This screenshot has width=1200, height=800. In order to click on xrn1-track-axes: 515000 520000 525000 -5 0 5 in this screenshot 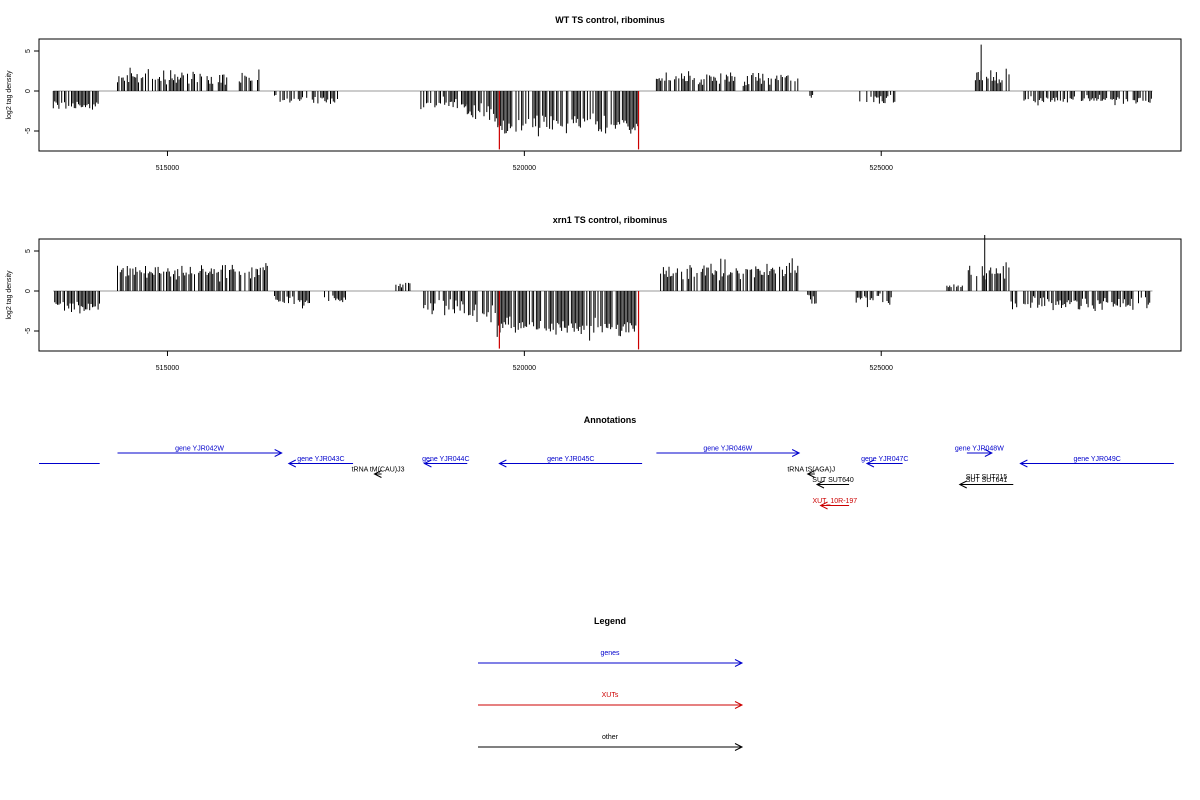, I will do `click(459, 310)`.